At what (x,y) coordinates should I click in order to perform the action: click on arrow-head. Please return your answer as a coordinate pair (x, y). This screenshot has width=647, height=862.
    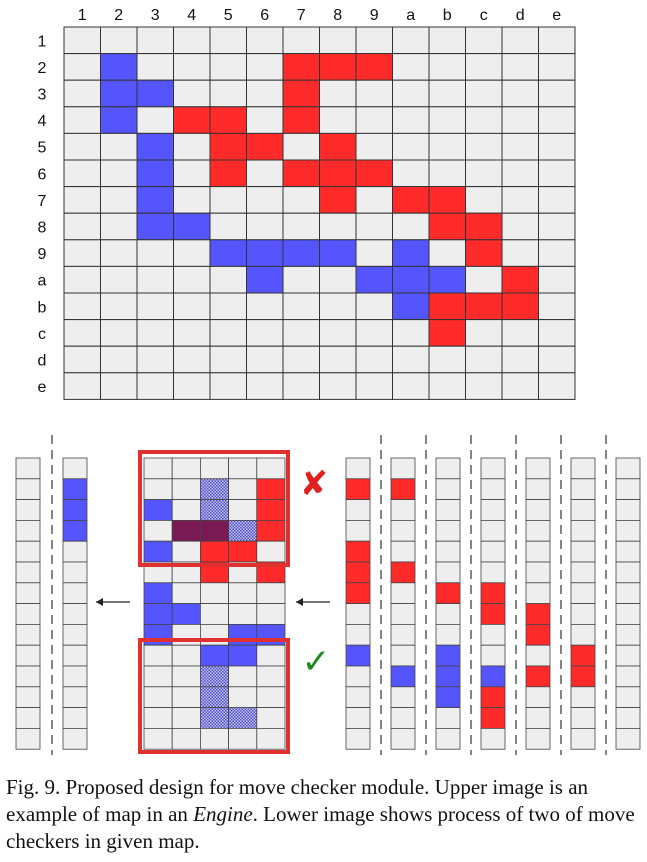
    Looking at the image, I should click on (299, 602).